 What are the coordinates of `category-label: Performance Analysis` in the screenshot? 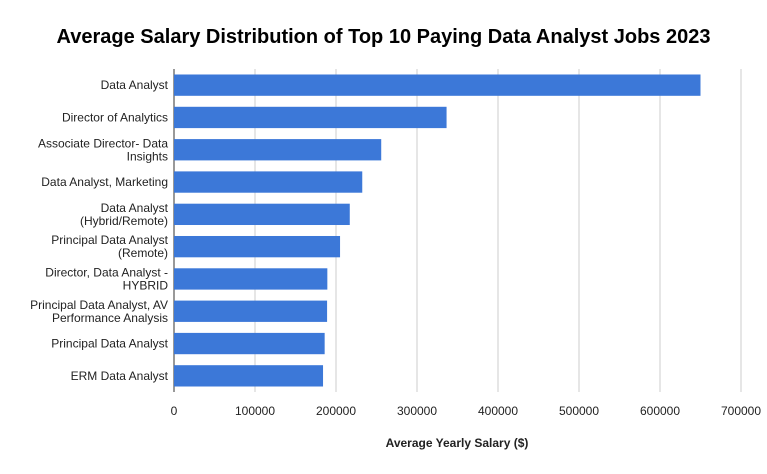 It's located at (110, 318).